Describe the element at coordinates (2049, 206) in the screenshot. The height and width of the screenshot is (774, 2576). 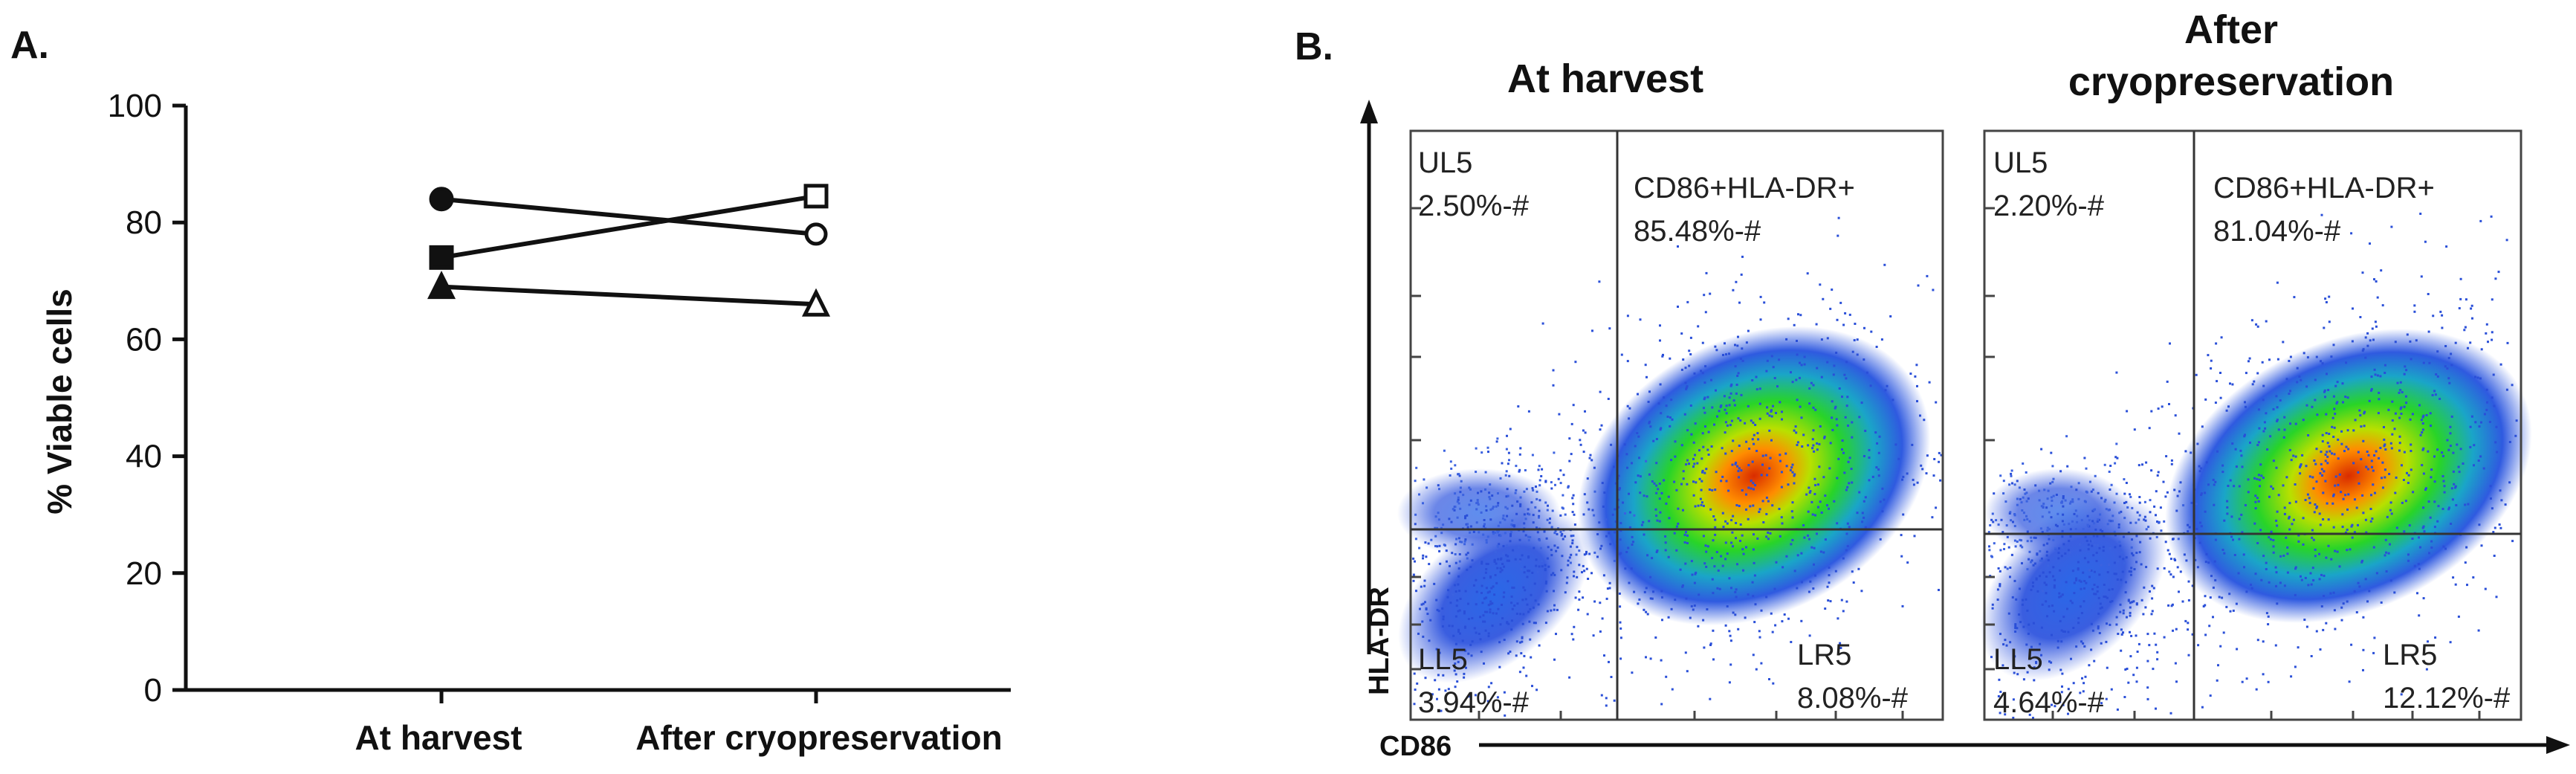
I see `quad-ul-value: 2.20%-#` at that location.